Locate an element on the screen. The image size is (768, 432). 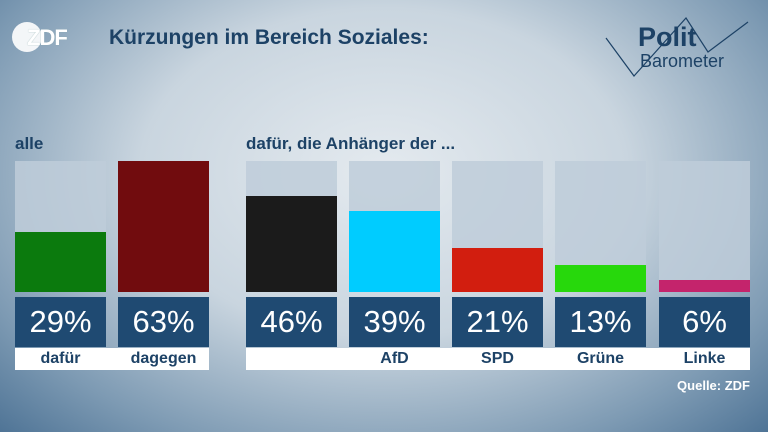
politbarometer-logo: Polit Barometer is located at coordinates (680, 54).